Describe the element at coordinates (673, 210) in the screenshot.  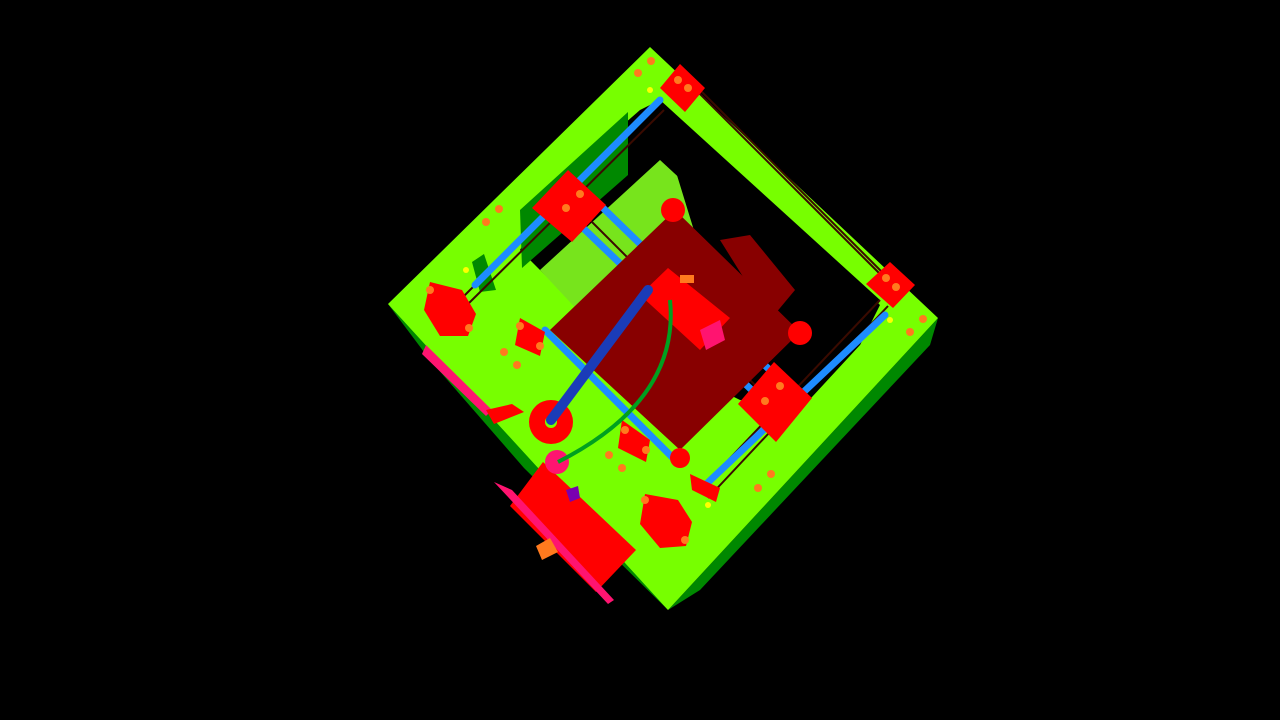
I see `bed-gear-top` at that location.